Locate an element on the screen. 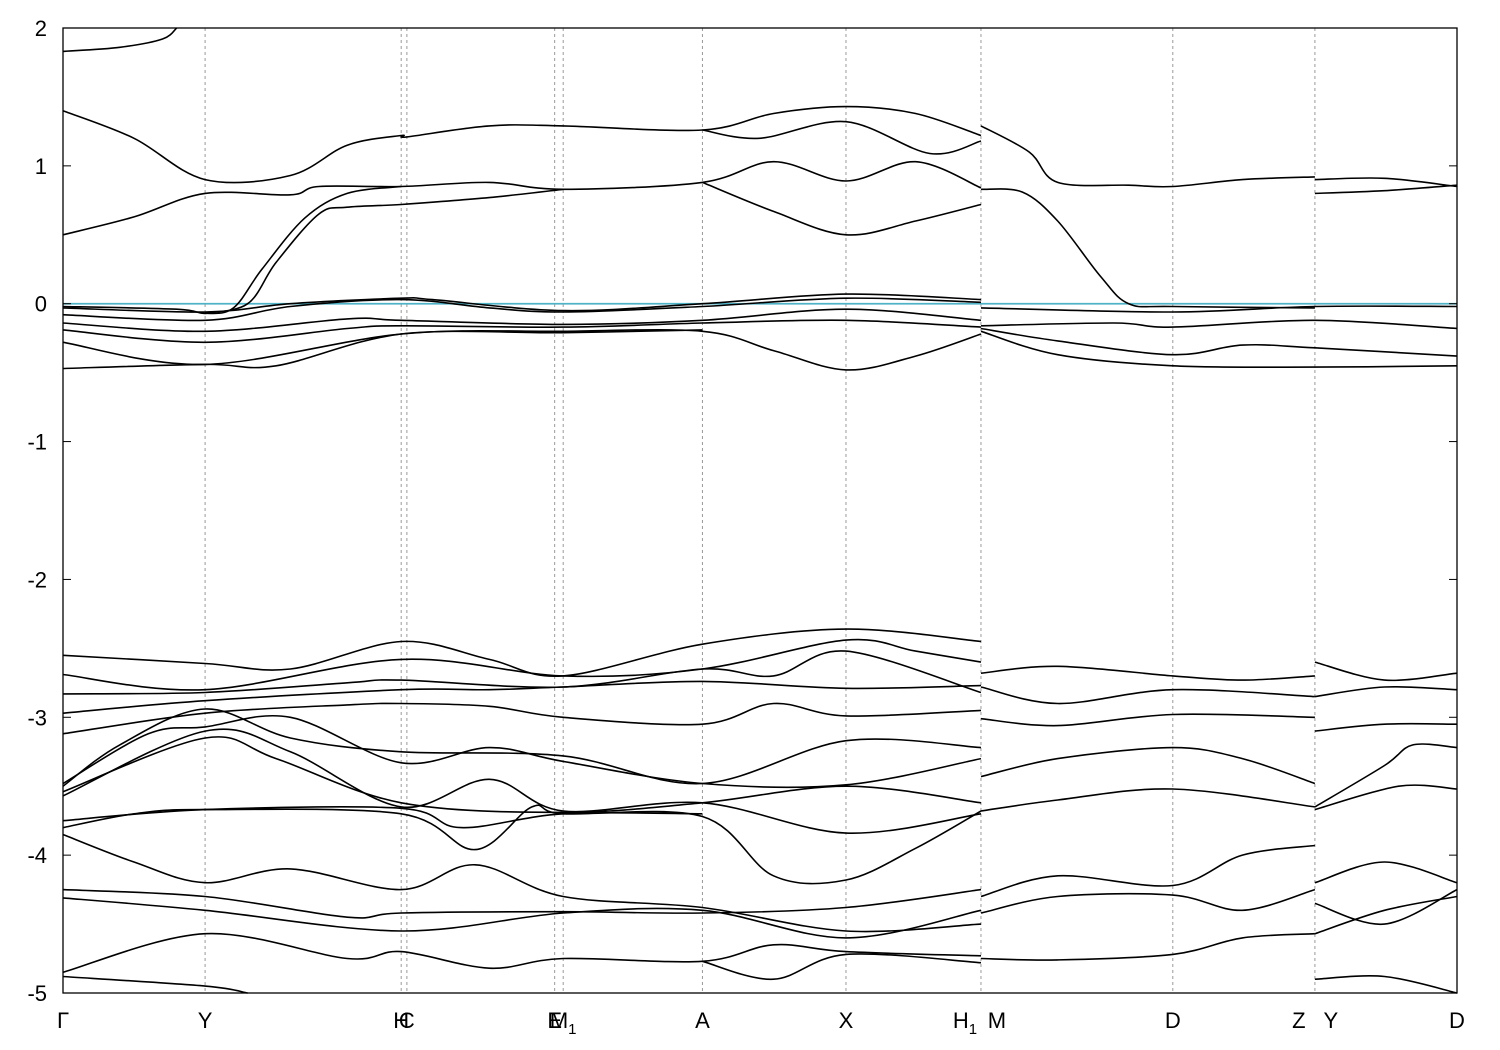 This screenshot has width=1500, height=1050. y-tick-label: 2 is located at coordinates (41, 28).